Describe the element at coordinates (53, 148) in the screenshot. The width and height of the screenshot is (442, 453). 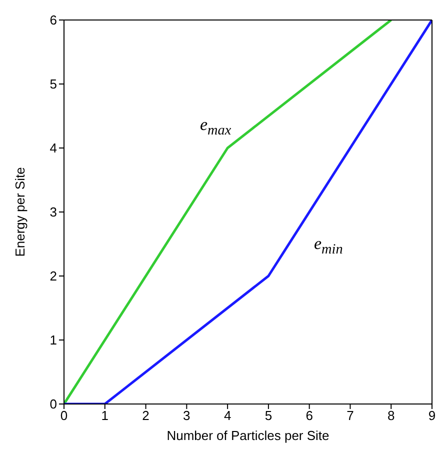
I see `y-tick-label: 4` at that location.